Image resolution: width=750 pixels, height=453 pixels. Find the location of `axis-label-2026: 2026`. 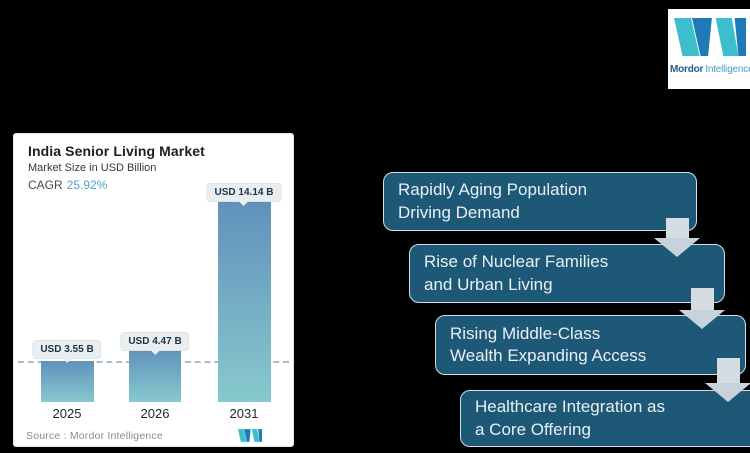

axis-label-2026: 2026 is located at coordinates (155, 413).